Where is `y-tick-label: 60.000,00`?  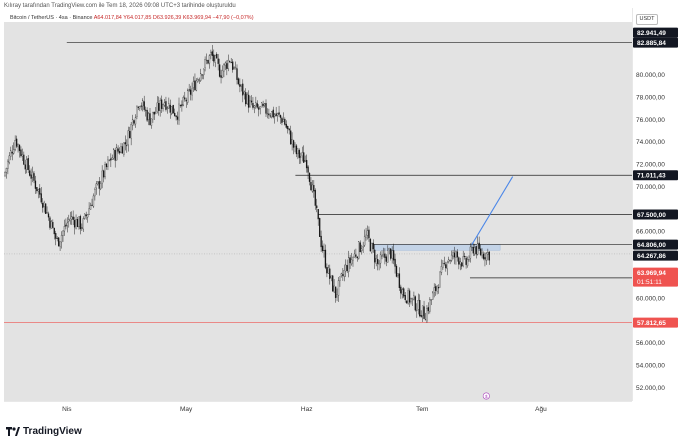 y-tick-label: 60.000,00 is located at coordinates (650, 299).